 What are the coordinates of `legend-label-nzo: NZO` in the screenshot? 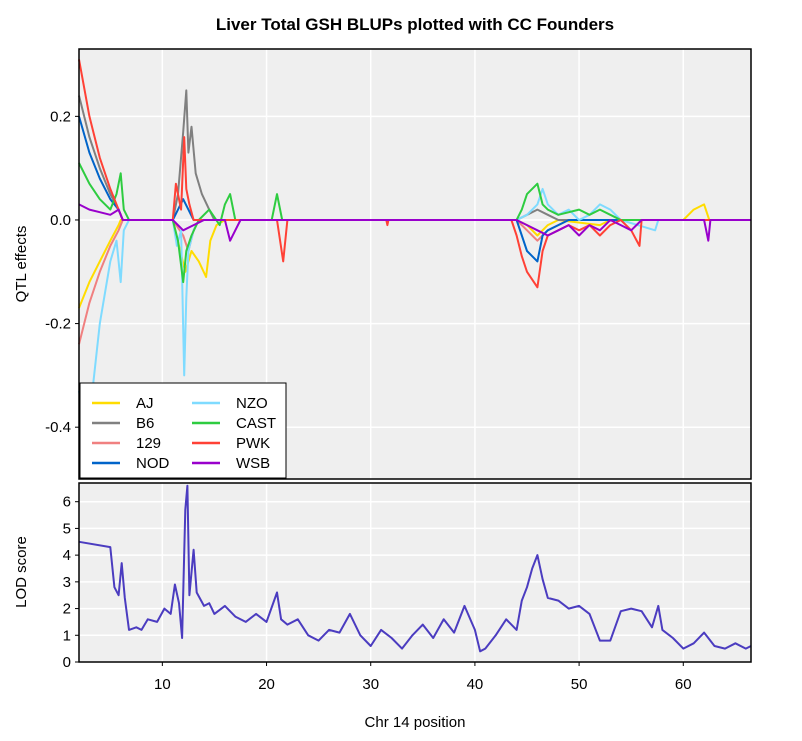 It's located at (252, 403).